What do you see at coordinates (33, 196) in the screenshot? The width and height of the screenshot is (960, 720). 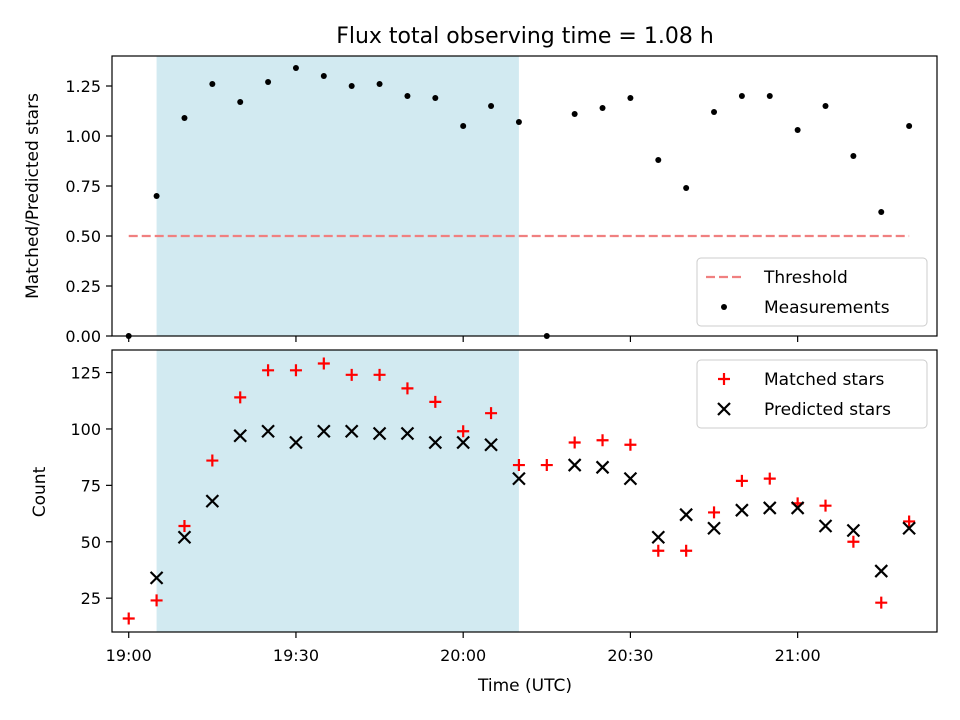 I see `top-y-axis-label: Matched/Predicted stars` at bounding box center [33, 196].